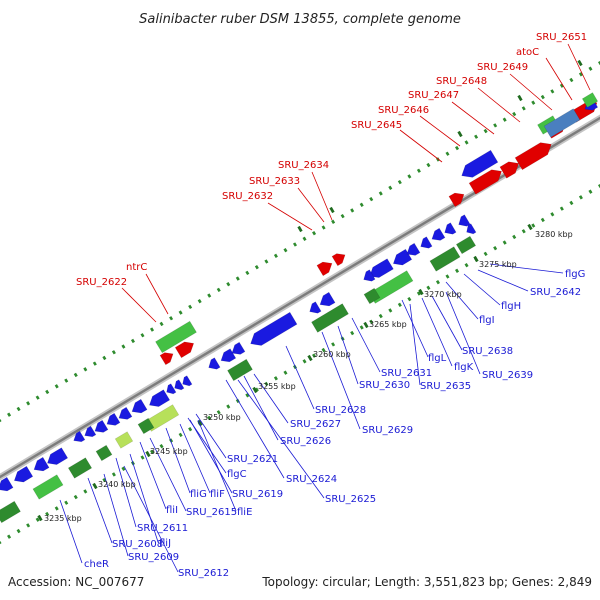 The image size is (600, 600). What do you see at coordinates (165, 543) in the screenshot?
I see `gene-label: fliJ` at bounding box center [165, 543].